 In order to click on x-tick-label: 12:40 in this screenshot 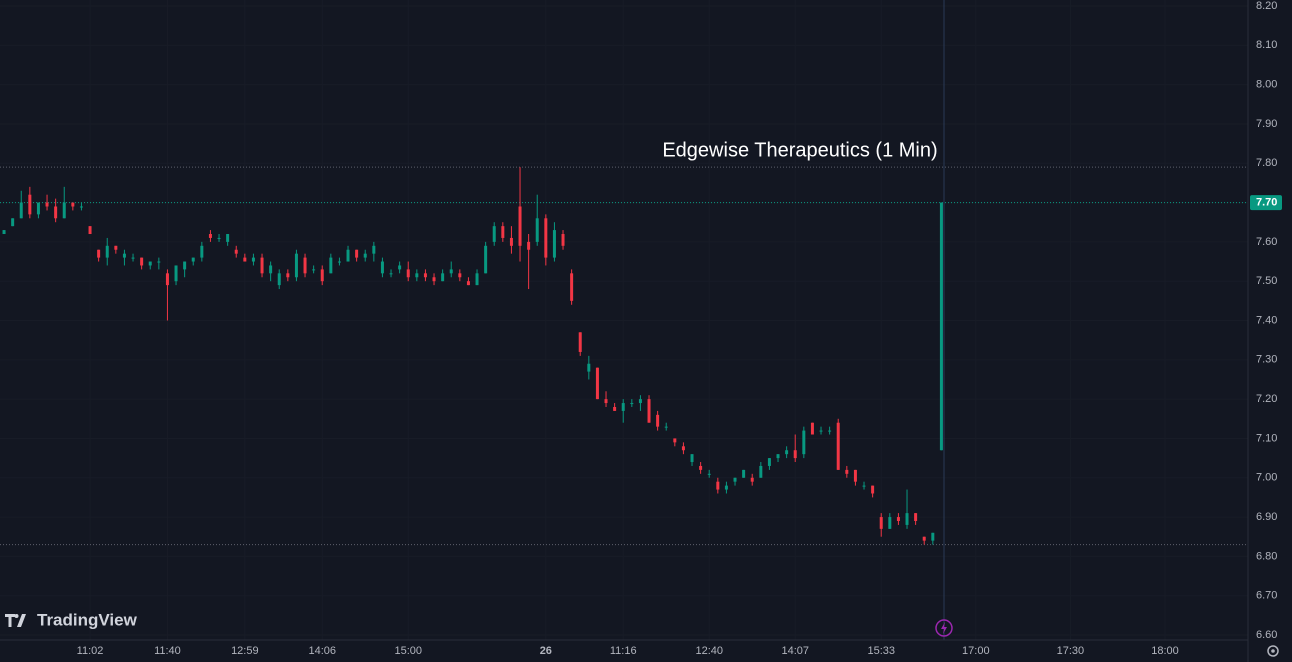, I will do `click(709, 651)`.